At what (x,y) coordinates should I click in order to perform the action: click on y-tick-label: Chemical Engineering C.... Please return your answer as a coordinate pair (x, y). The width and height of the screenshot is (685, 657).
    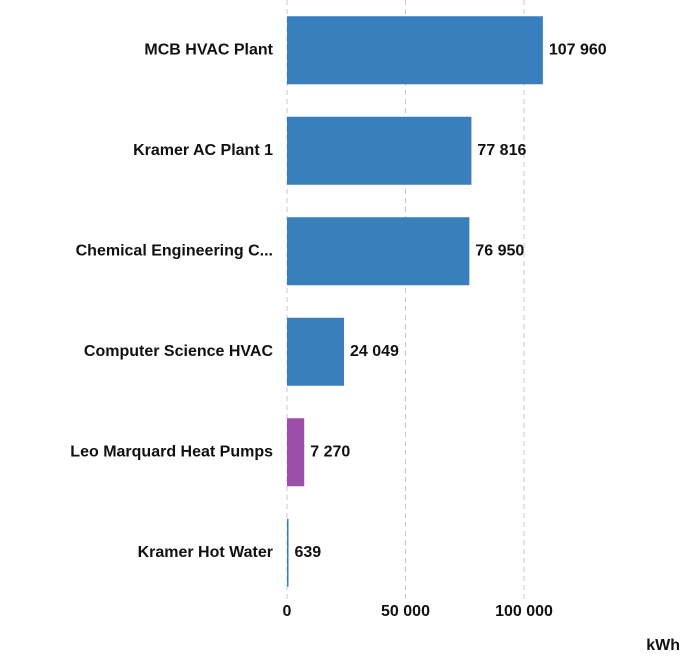
    Looking at the image, I should click on (174, 250).